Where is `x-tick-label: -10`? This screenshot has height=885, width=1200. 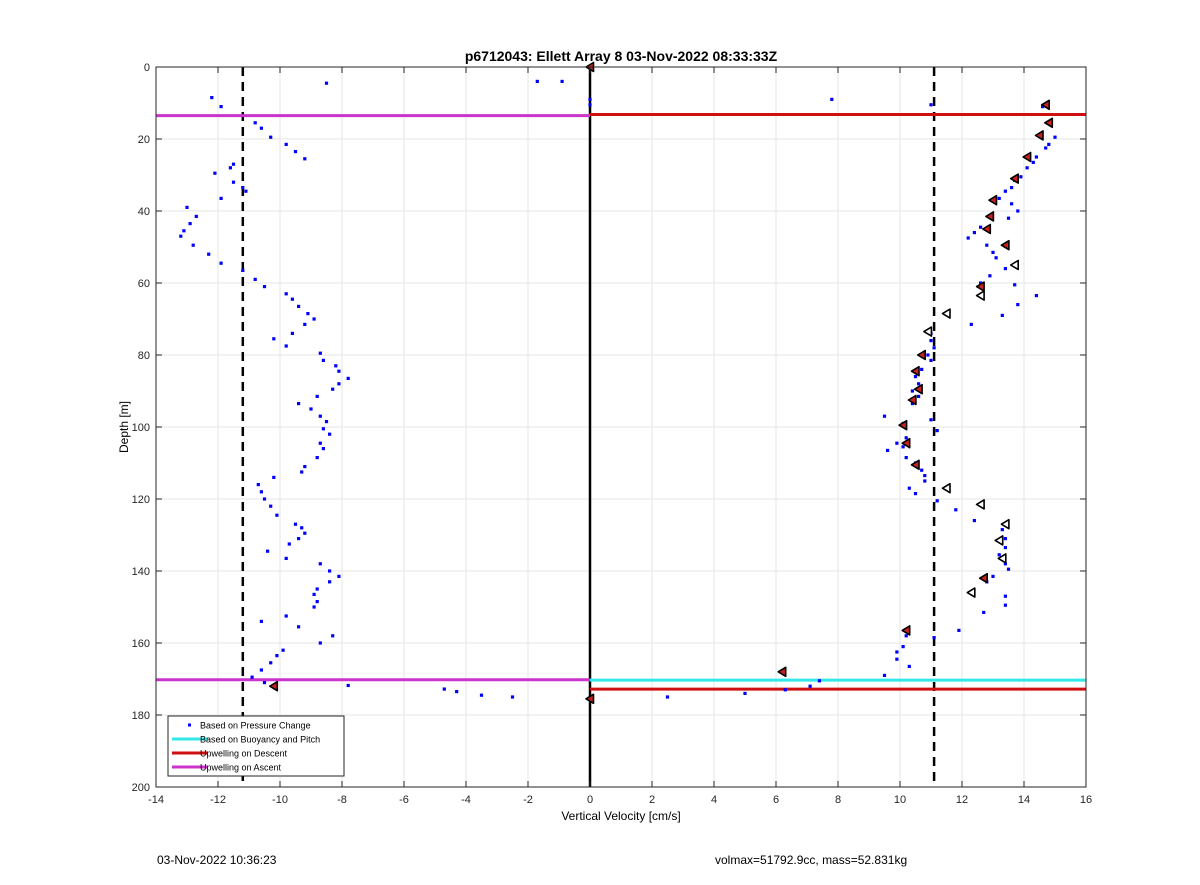
x-tick-label: -10 is located at coordinates (280, 800).